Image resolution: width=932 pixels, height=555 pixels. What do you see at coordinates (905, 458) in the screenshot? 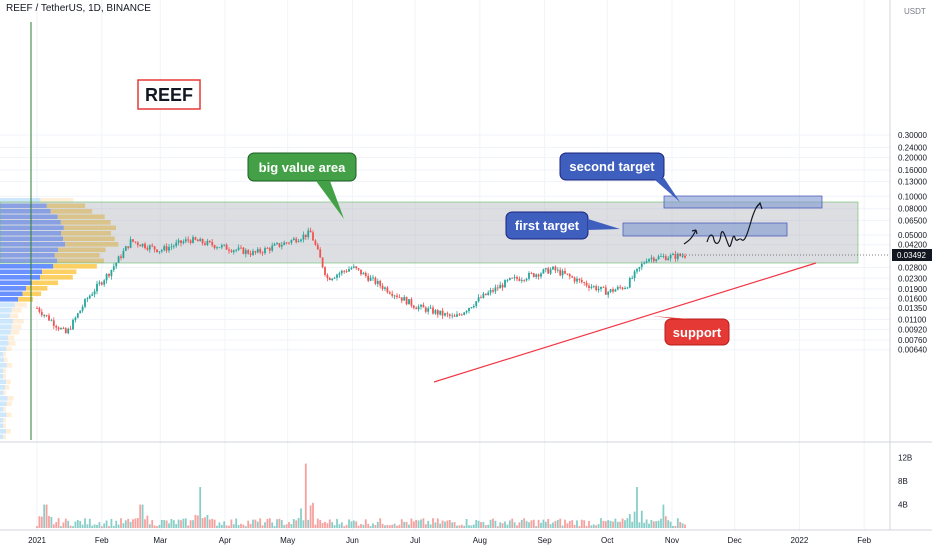
I see `volume-tick-label: 12B` at bounding box center [905, 458].